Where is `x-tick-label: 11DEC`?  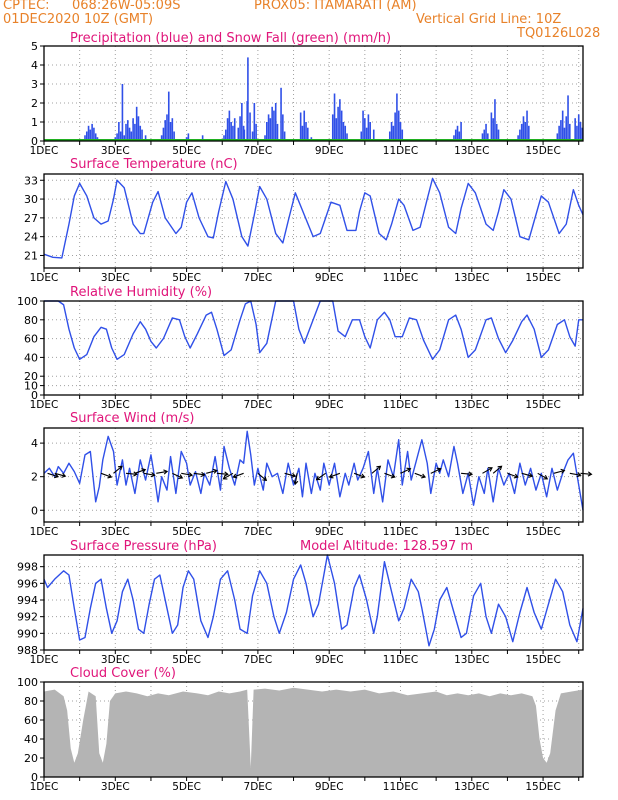
x-tick-label: 11DEC is located at coordinates (400, 405).